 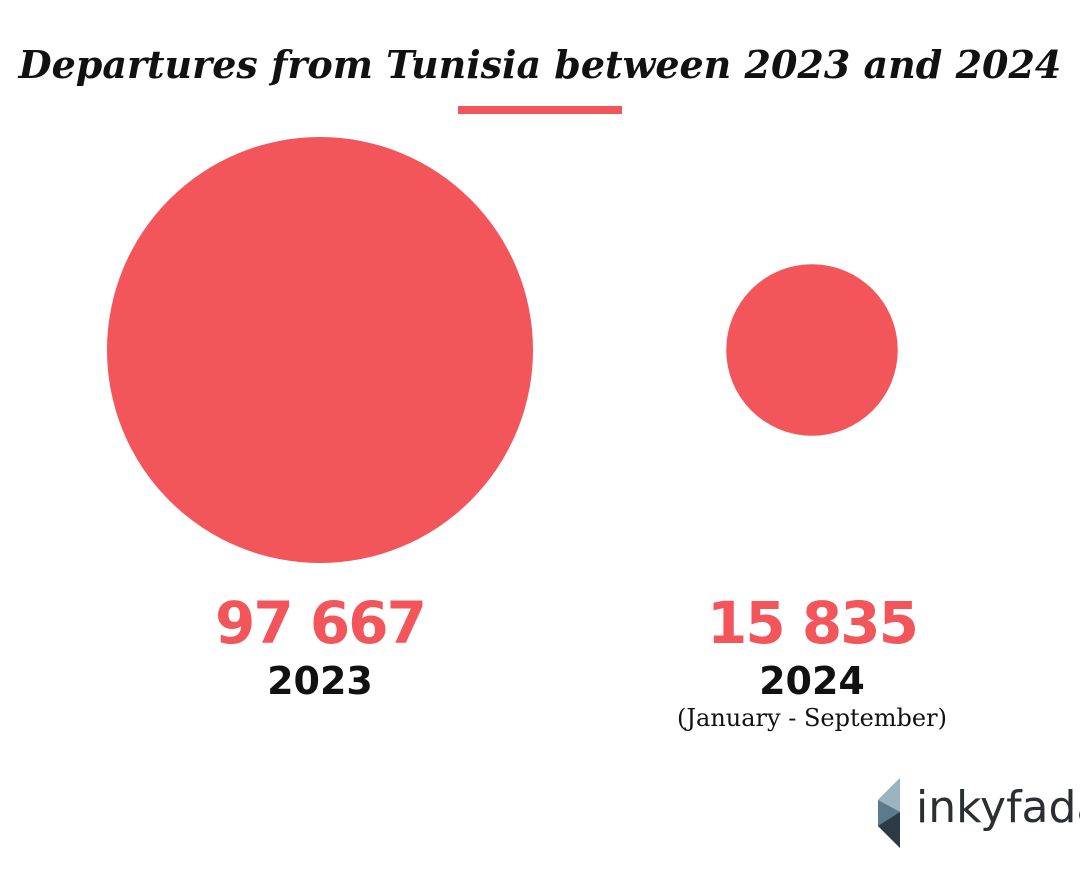 What do you see at coordinates (812, 681) in the screenshot?
I see `category-label: 2024` at bounding box center [812, 681].